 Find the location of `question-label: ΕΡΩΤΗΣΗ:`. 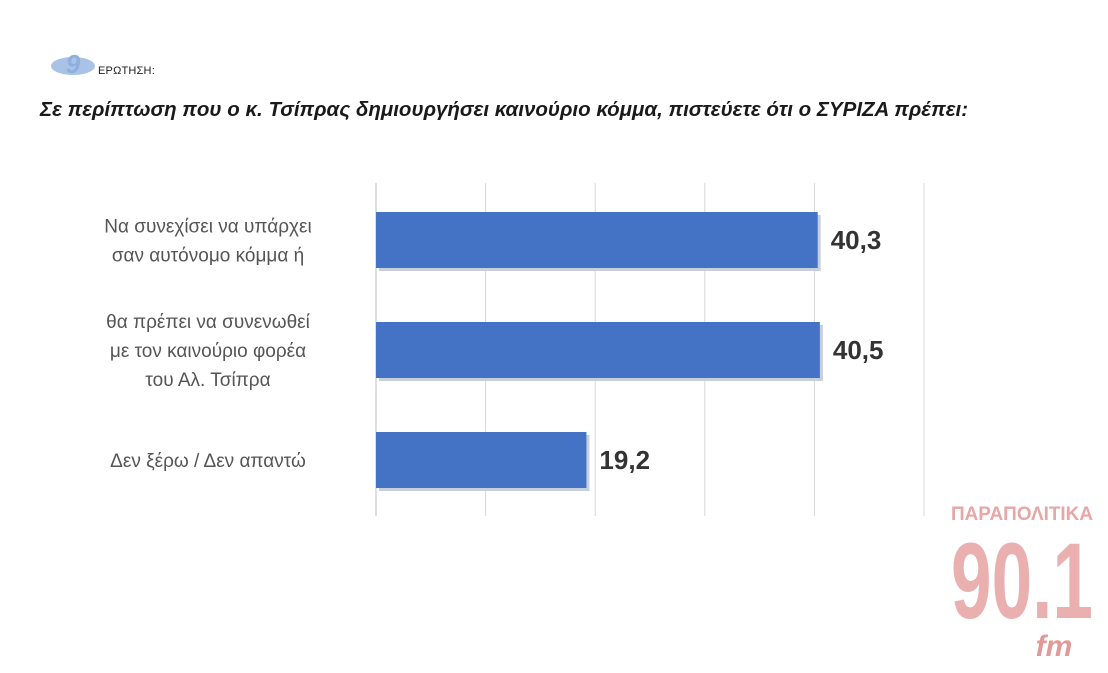

question-label: ΕΡΩΤΗΣΗ: is located at coordinates (126, 71).